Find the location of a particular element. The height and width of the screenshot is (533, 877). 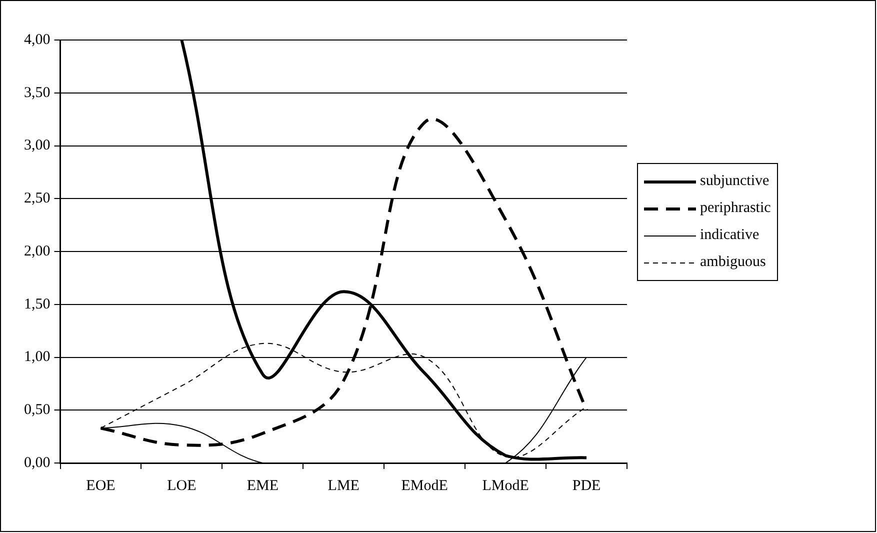

x-tick-label: LOE is located at coordinates (181, 486).